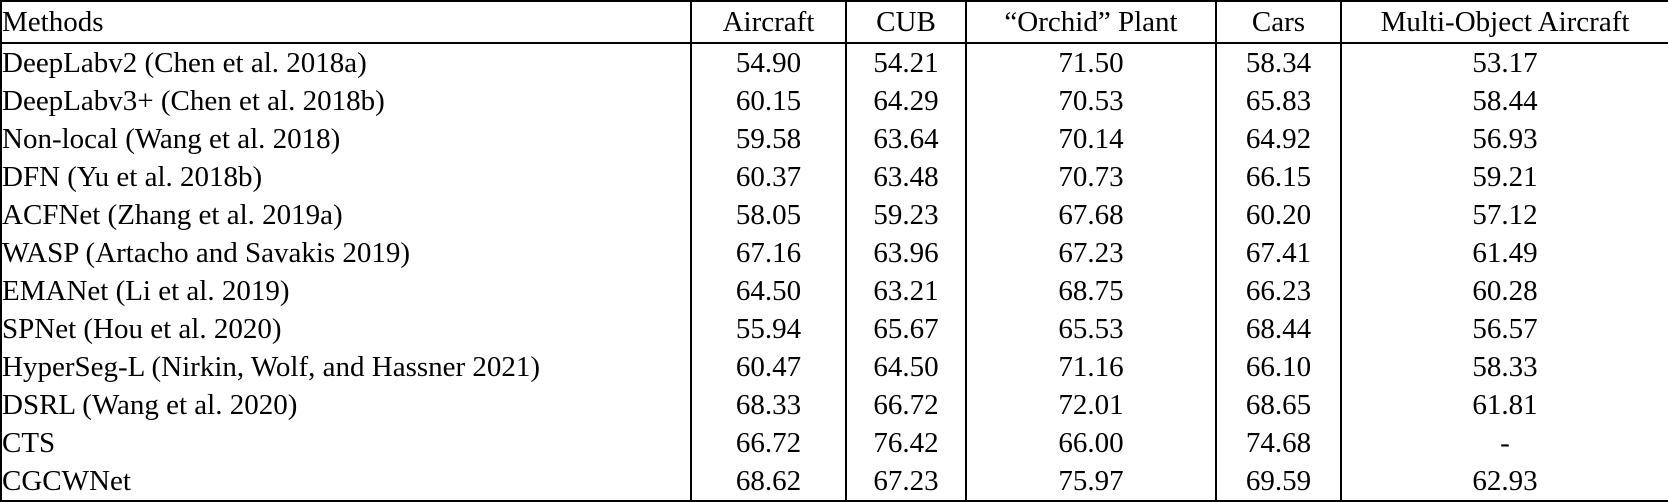 Image resolution: width=1668 pixels, height=502 pixels. What do you see at coordinates (66, 481) in the screenshot?
I see `method-cell: CGCWNet` at bounding box center [66, 481].